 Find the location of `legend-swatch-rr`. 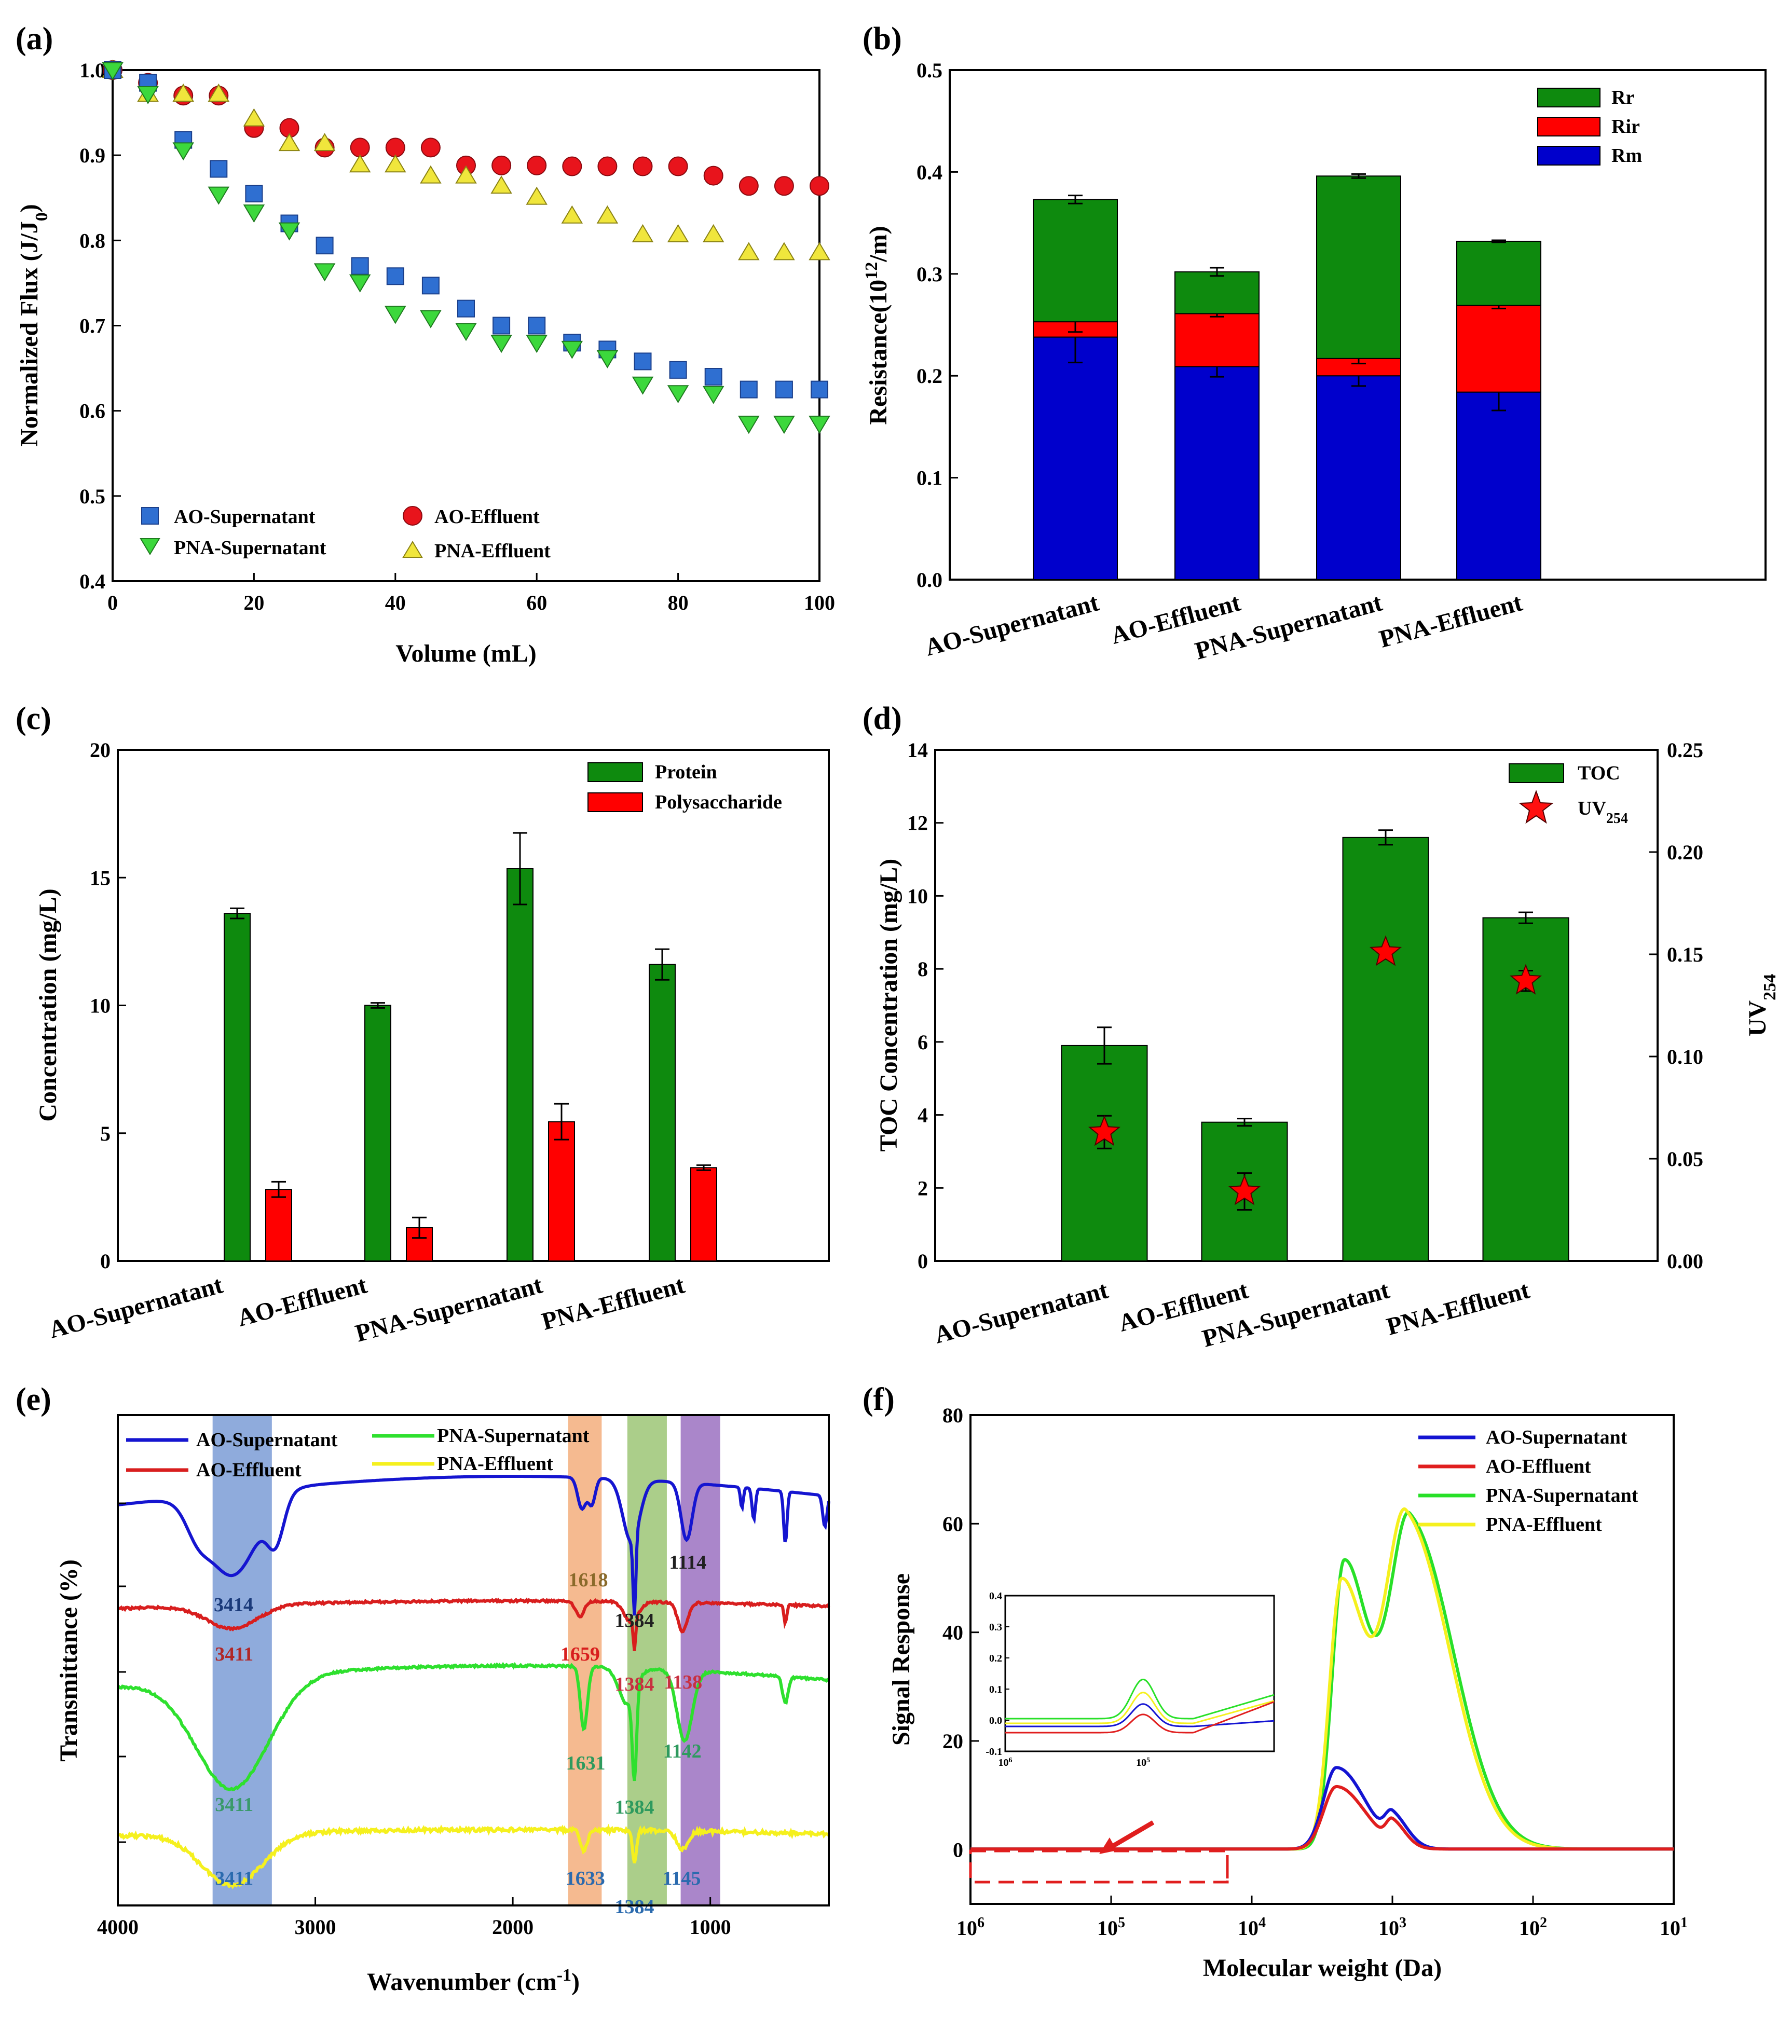

legend-swatch-rr is located at coordinates (1569, 97).